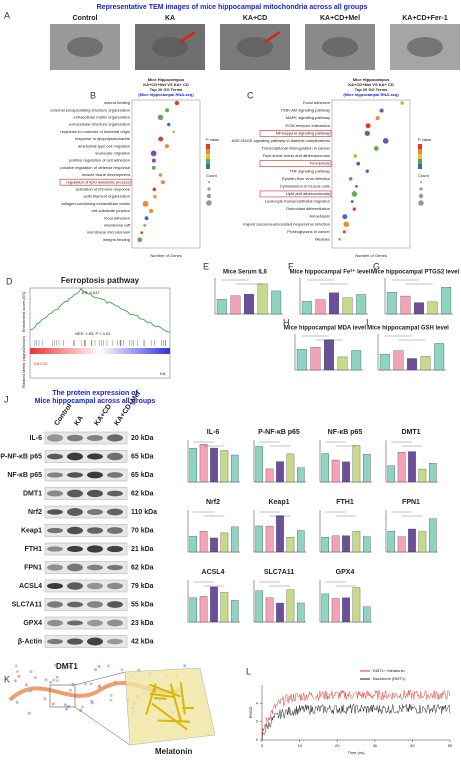 The image size is (461, 777). I want to click on label: response to molecule of bacterial origin, so click(95, 131).